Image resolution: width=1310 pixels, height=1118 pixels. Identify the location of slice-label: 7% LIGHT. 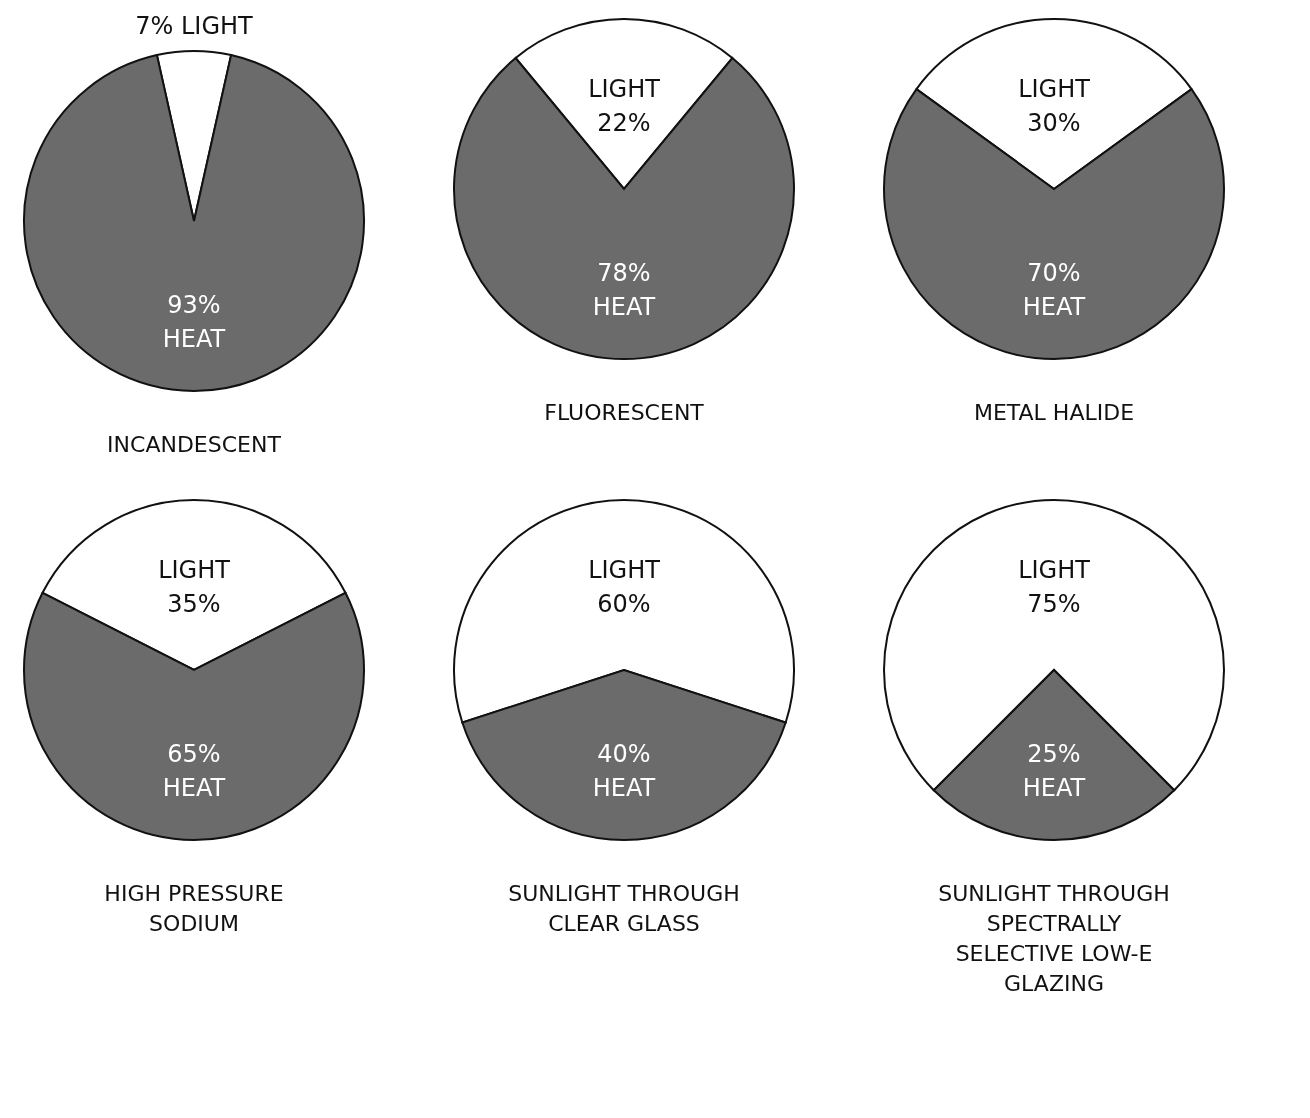
(194, 26).